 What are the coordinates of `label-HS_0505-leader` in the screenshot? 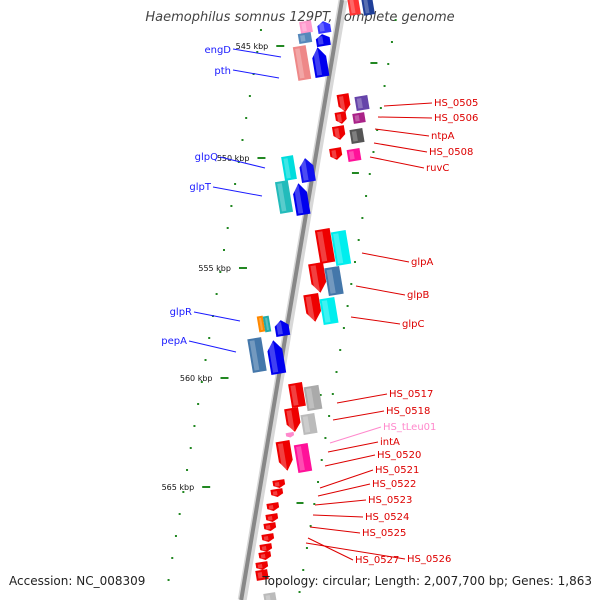 It's located at (408, 104).